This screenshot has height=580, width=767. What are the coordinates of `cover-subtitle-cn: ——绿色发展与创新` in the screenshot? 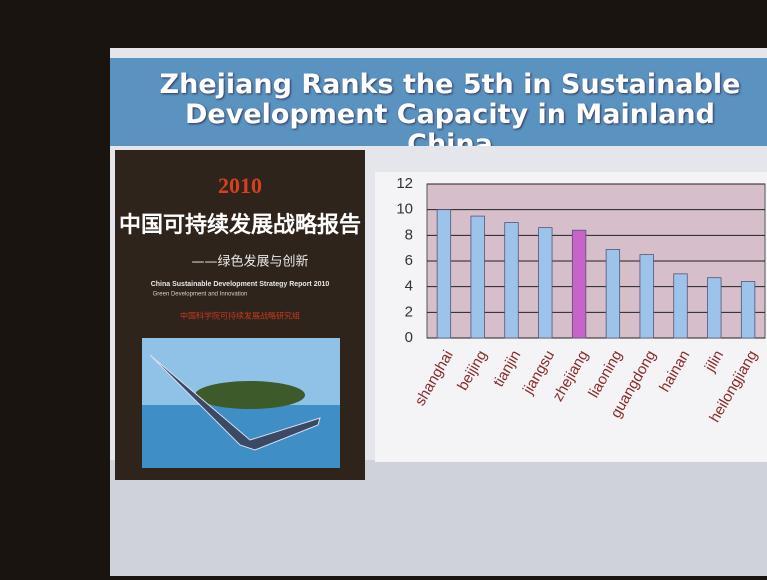 It's located at (249, 262).